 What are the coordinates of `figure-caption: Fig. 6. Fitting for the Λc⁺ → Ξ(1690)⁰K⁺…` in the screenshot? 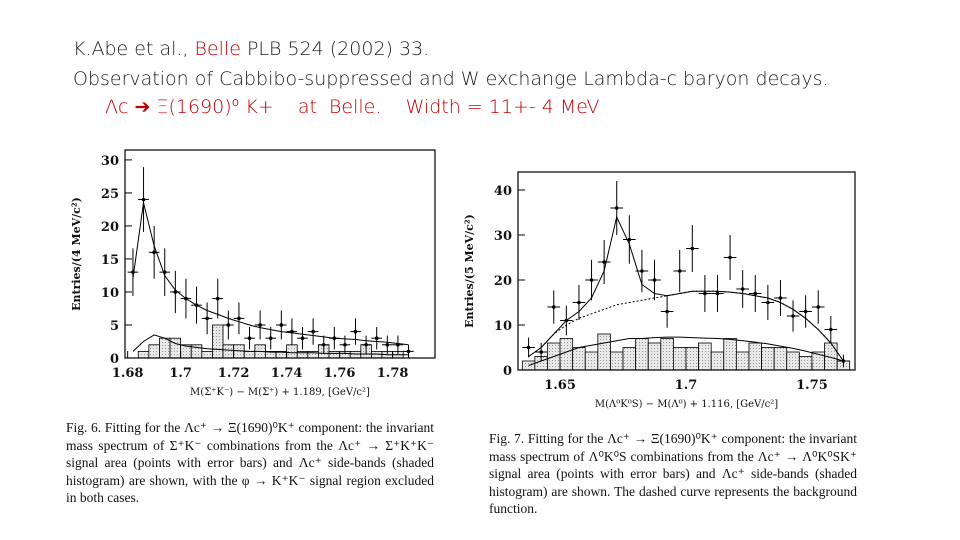 It's located at (250, 462).